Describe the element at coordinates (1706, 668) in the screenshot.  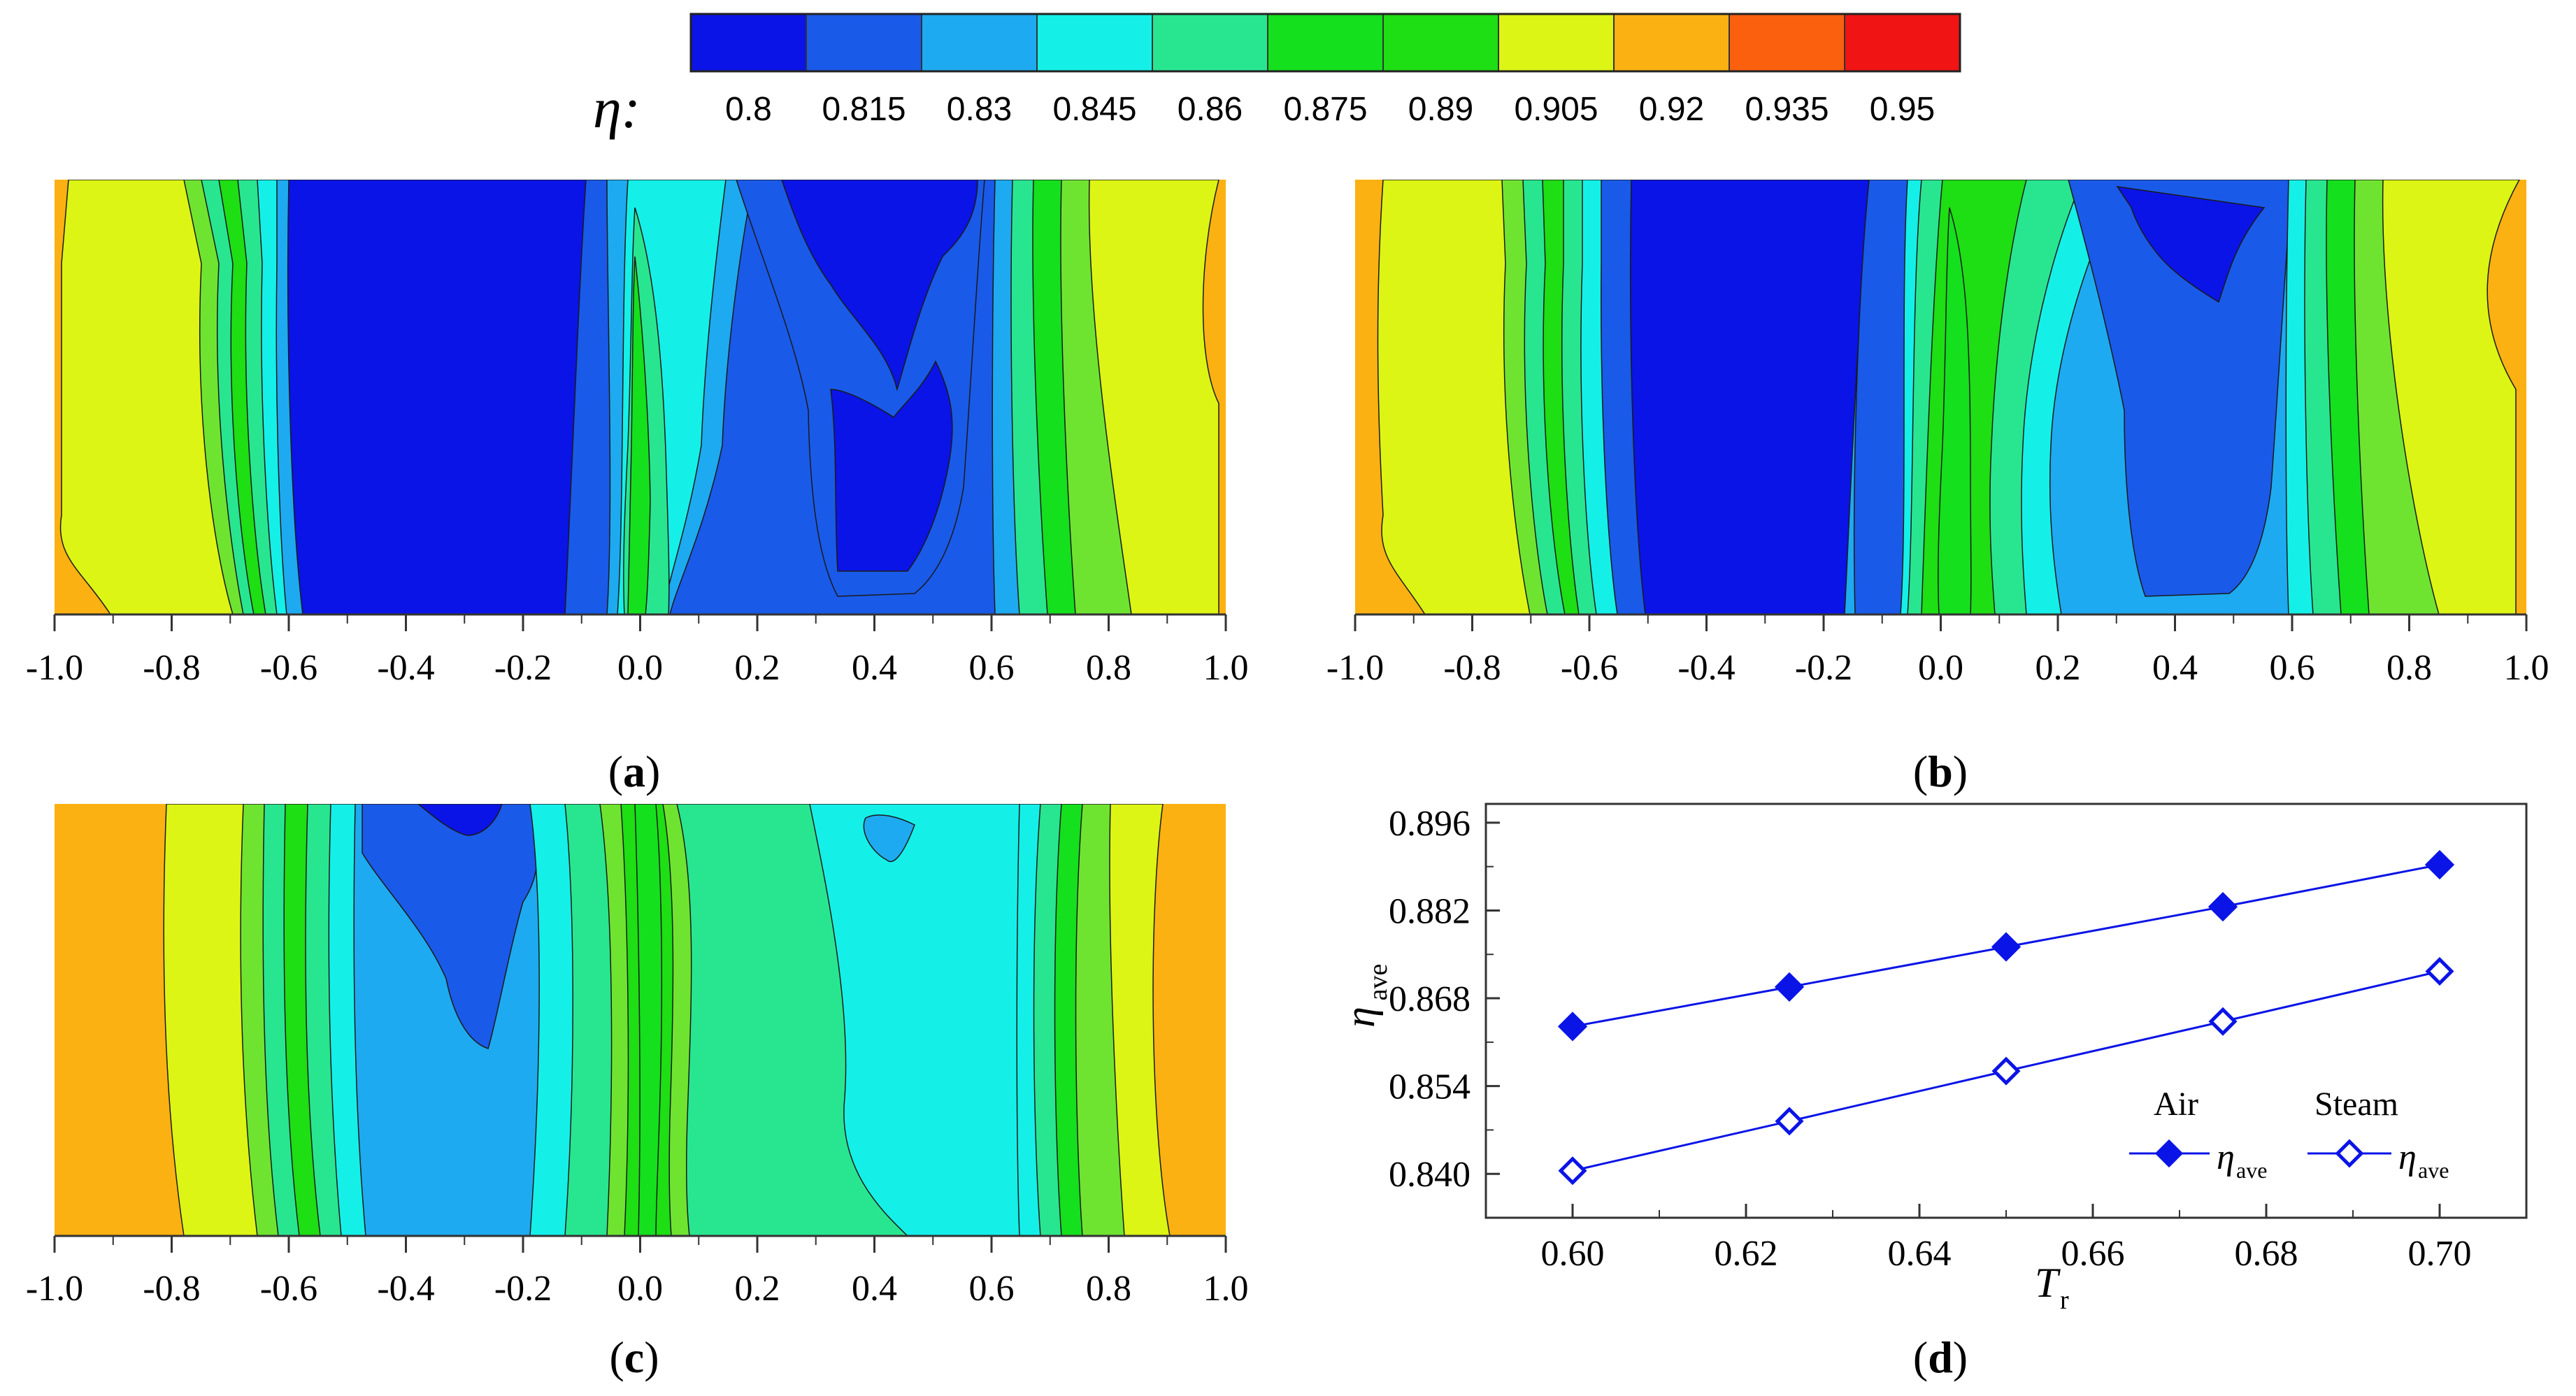
I see `x-tick-label-b-3: -0.4` at that location.